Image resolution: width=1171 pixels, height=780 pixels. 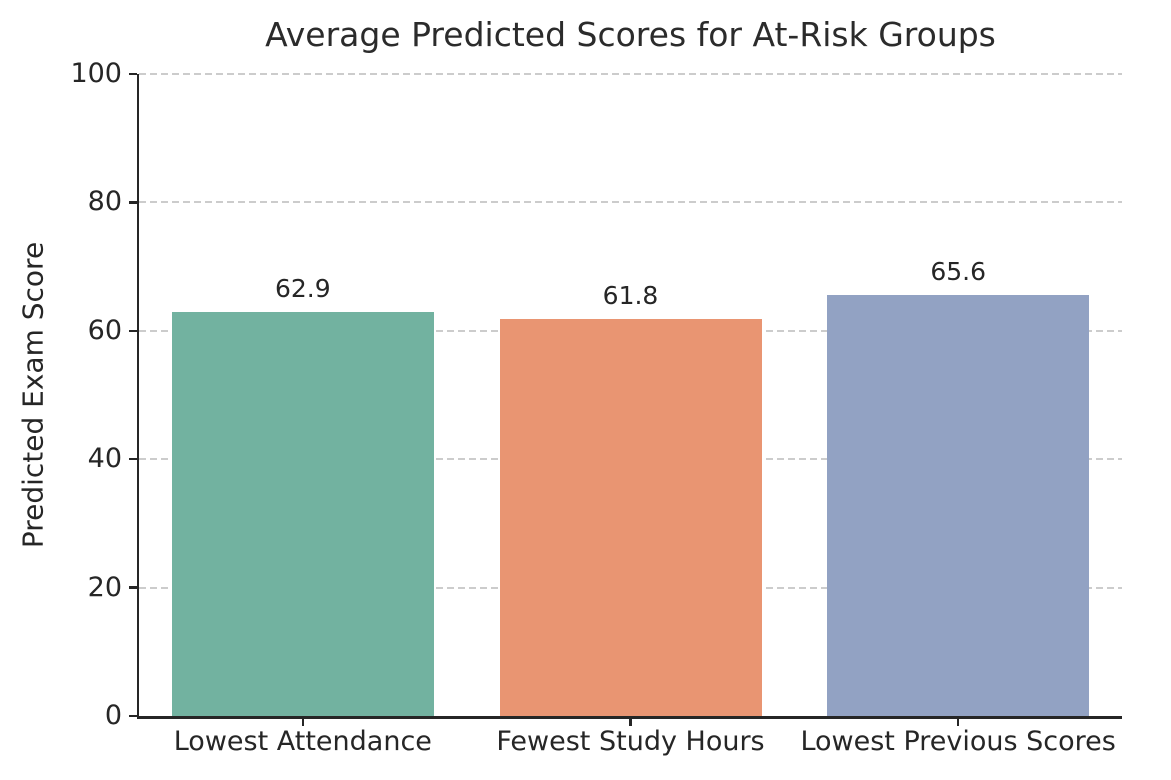 What do you see at coordinates (33, 395) in the screenshot?
I see `y-axis-label: Predicted Exam Score` at bounding box center [33, 395].